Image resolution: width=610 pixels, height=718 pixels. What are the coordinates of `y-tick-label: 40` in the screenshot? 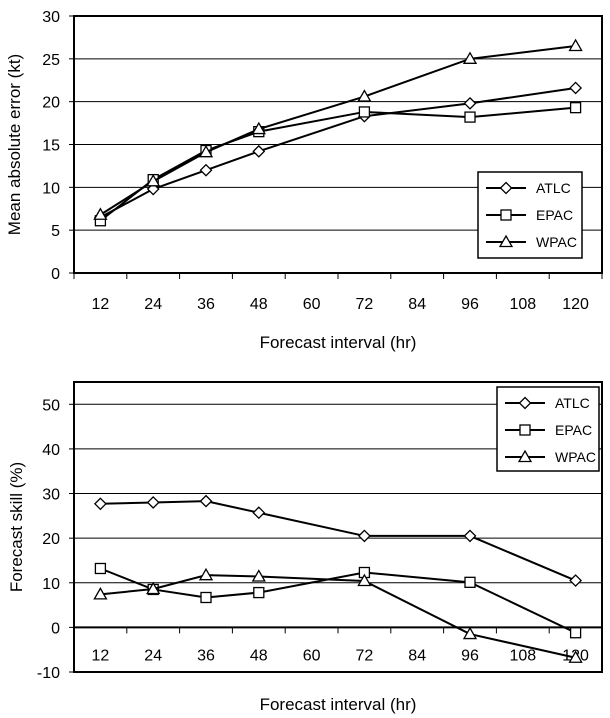 It's located at (51, 450).